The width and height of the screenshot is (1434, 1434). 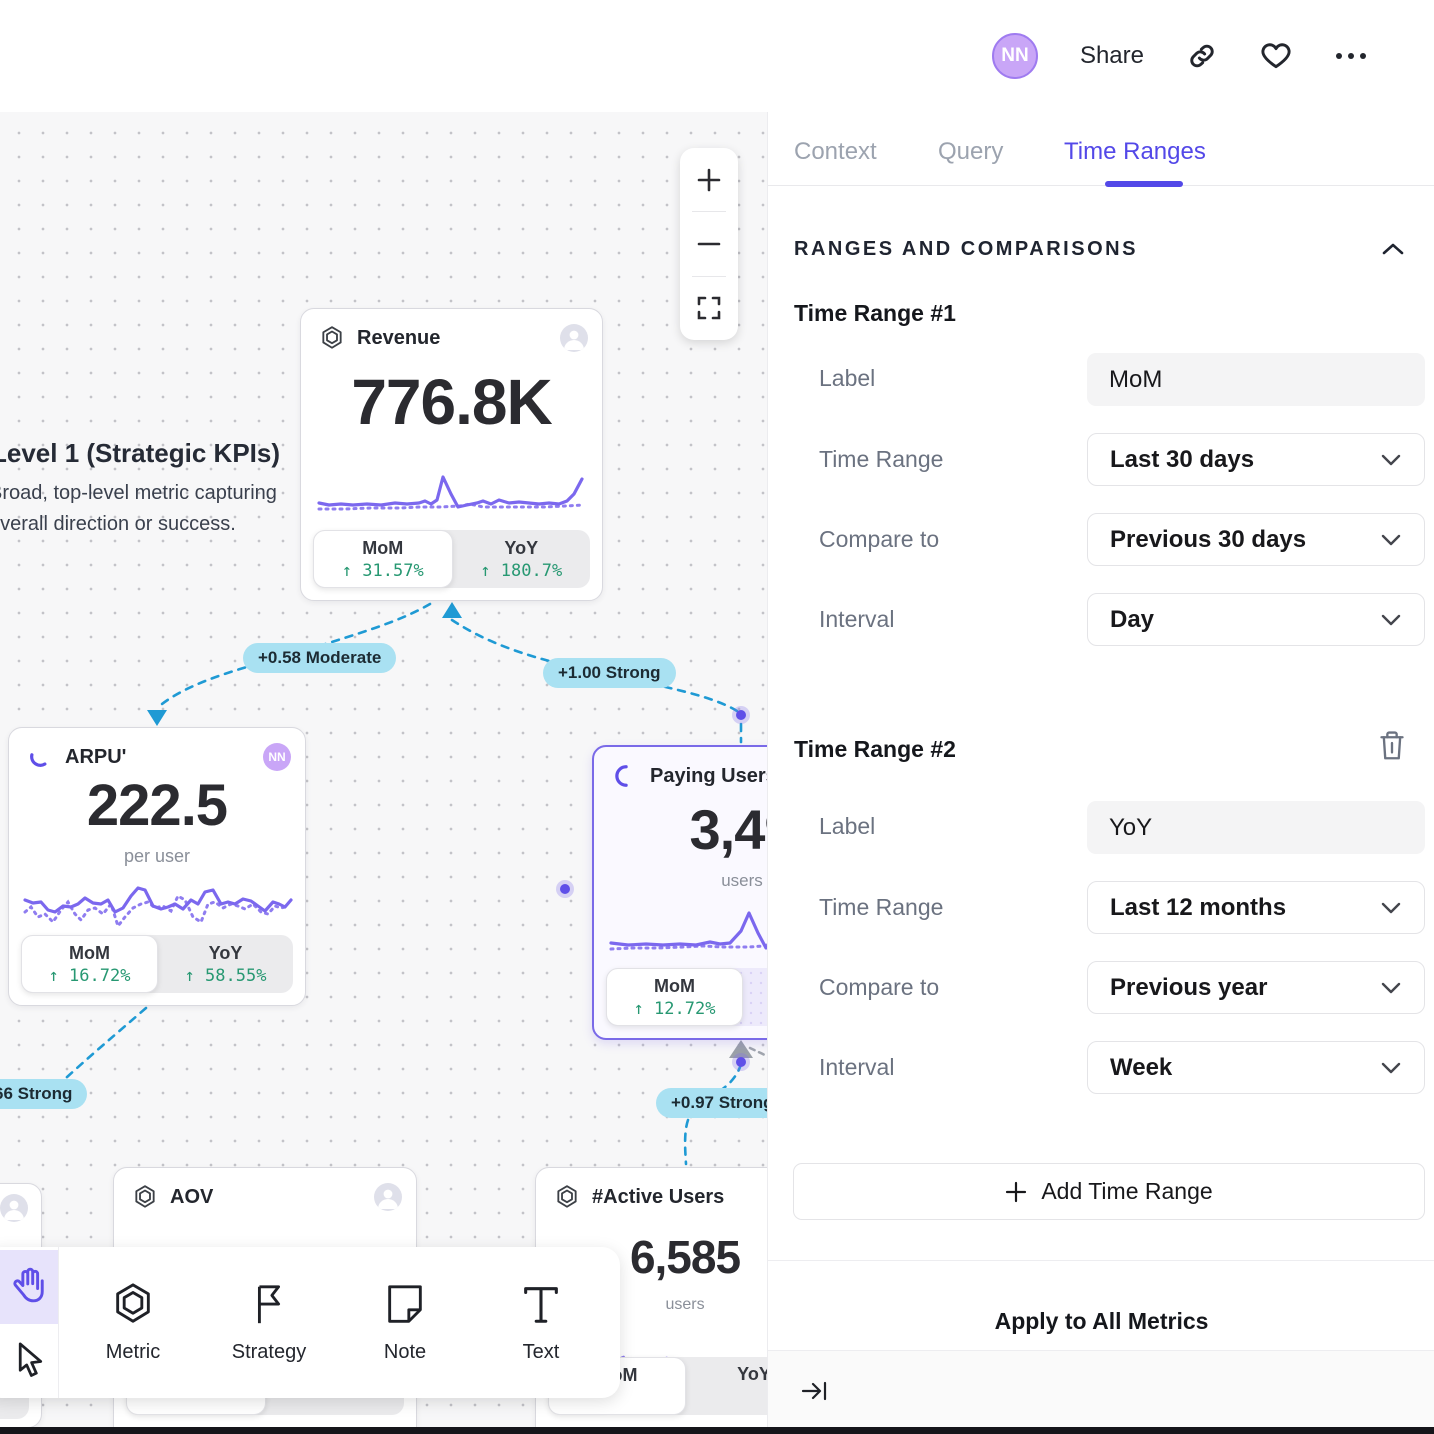 I want to click on favorite-heart-icon, so click(x=1276, y=56).